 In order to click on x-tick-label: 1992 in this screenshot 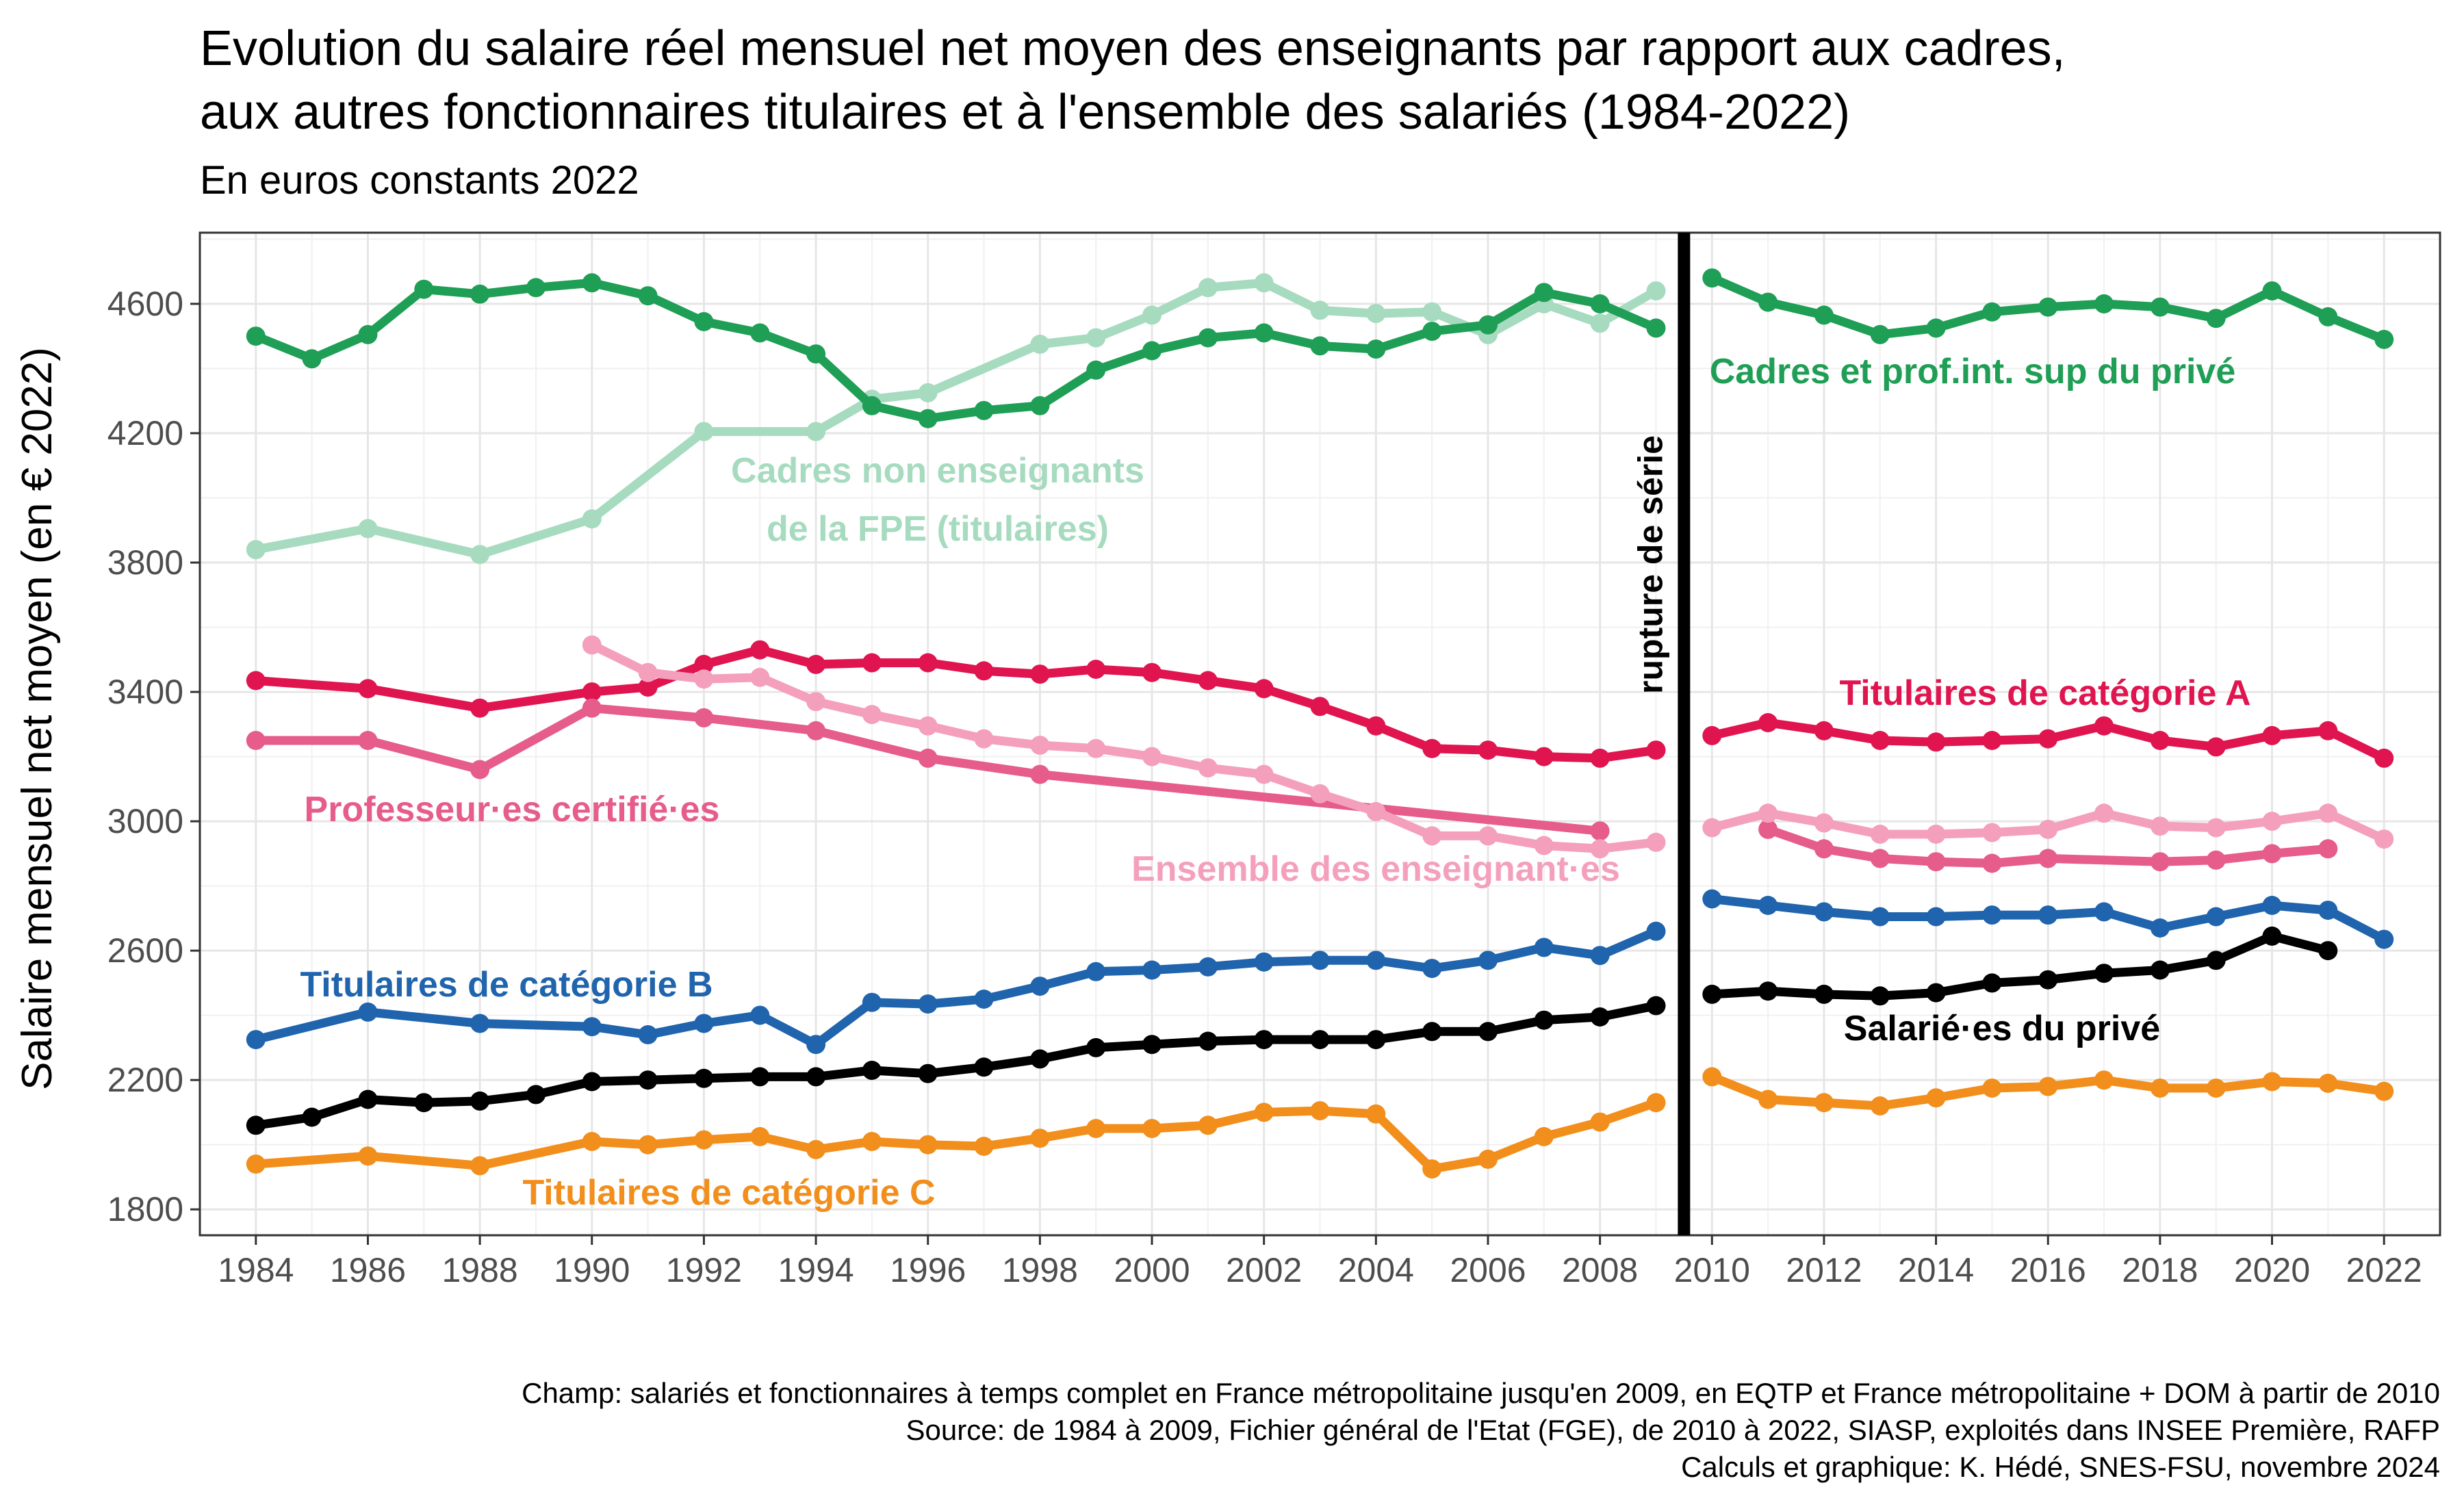, I will do `click(704, 1270)`.